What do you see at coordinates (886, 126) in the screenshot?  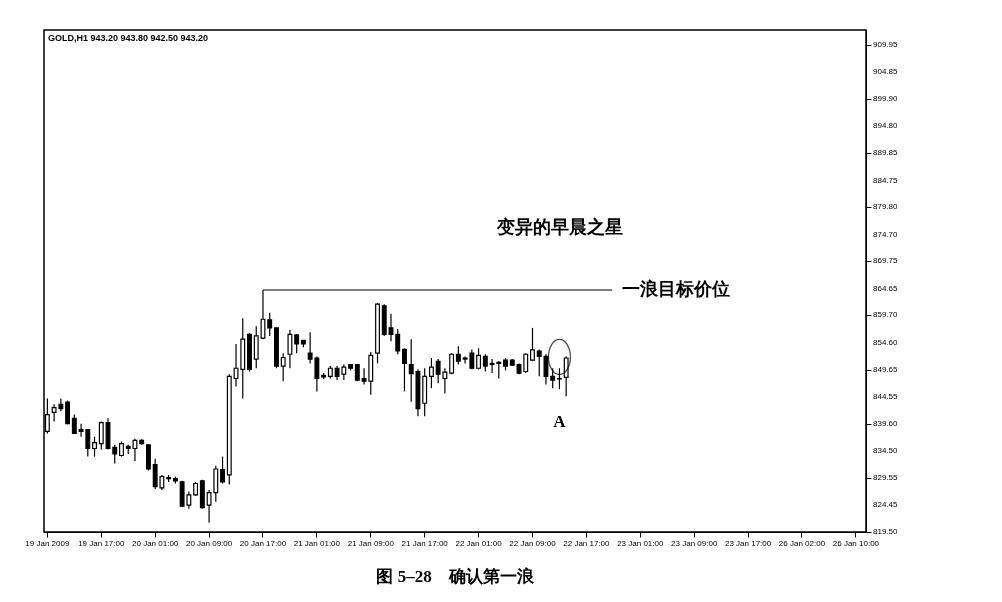 I see `y-tick-label: 894.80` at bounding box center [886, 126].